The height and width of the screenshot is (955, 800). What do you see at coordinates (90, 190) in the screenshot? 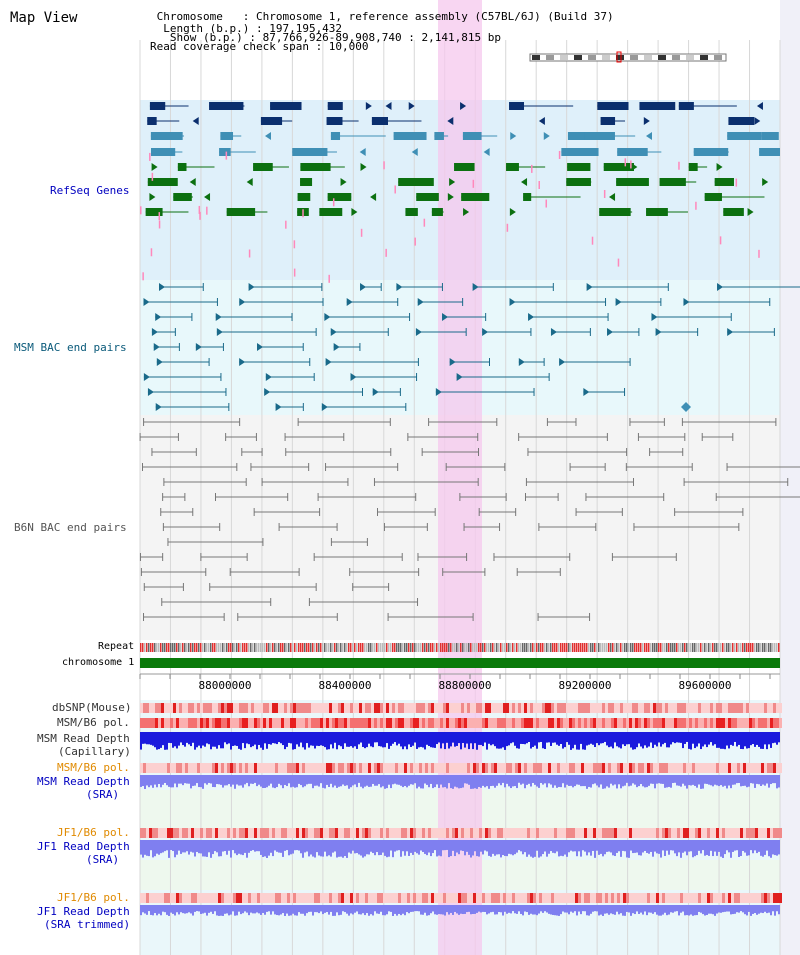
I see `track-label-refseq: RefSeq Genes` at bounding box center [90, 190].